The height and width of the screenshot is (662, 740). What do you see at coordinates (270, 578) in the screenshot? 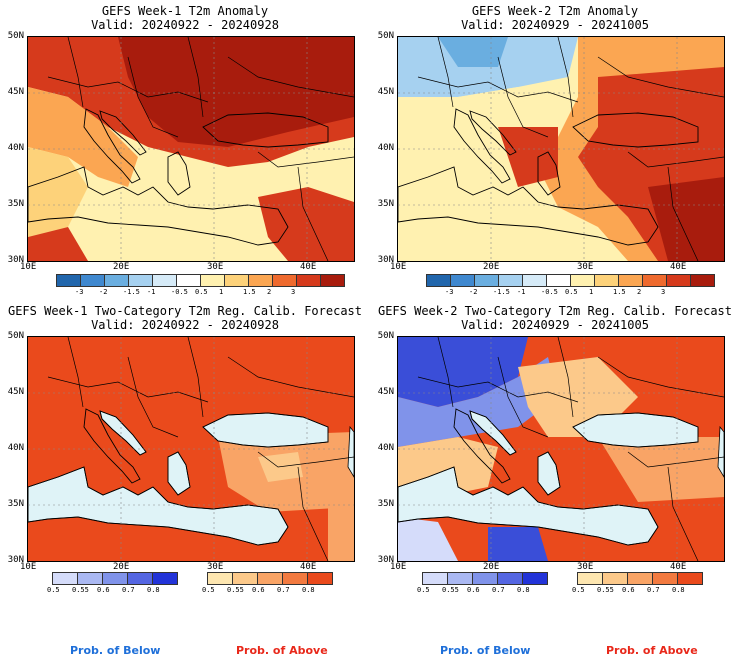
I see `above-colorbar` at bounding box center [270, 578].